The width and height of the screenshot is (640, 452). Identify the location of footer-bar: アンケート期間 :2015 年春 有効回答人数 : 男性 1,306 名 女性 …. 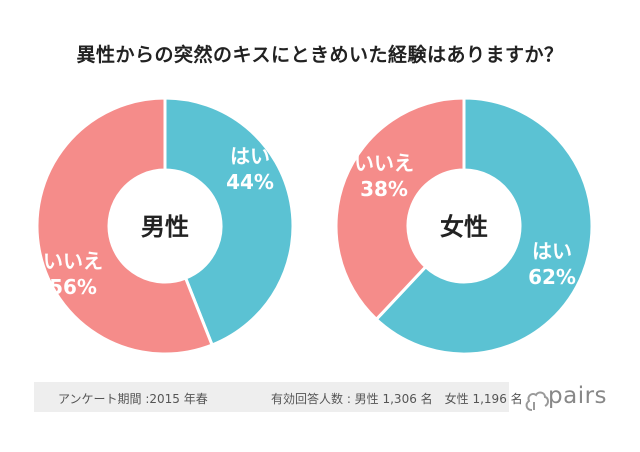
(278, 397).